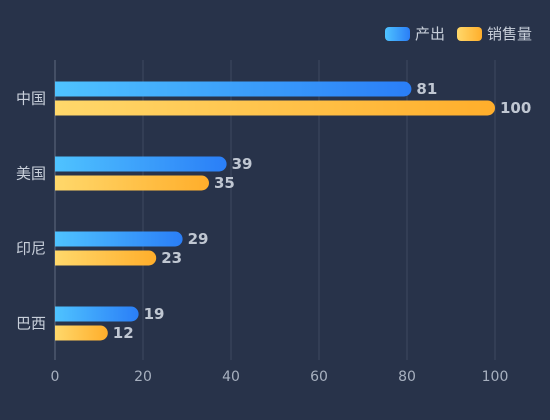 The height and width of the screenshot is (420, 550). I want to click on bar-value-label: 100, so click(515, 108).